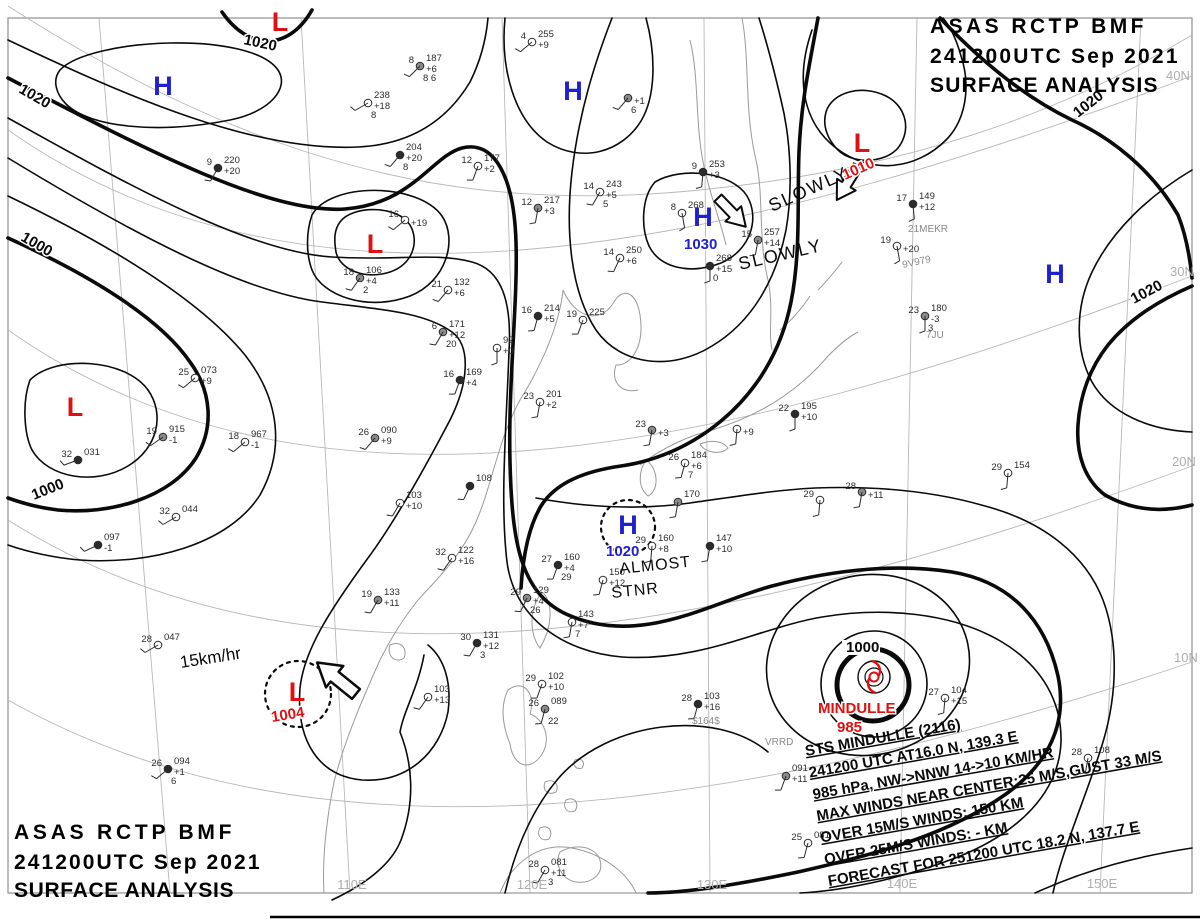 Image resolution: width=1200 pixels, height=919 pixels. Describe the element at coordinates (634, 250) in the screenshot. I see `station-pressure: 250` at that location.